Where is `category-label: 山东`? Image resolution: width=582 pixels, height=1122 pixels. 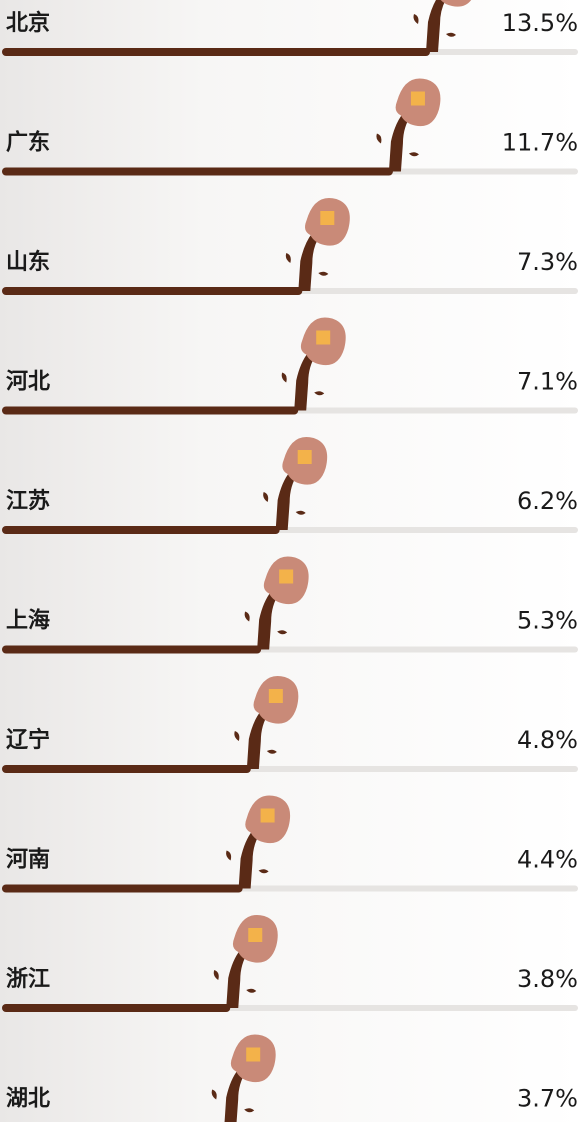
category-label: 山东 is located at coordinates (28, 262).